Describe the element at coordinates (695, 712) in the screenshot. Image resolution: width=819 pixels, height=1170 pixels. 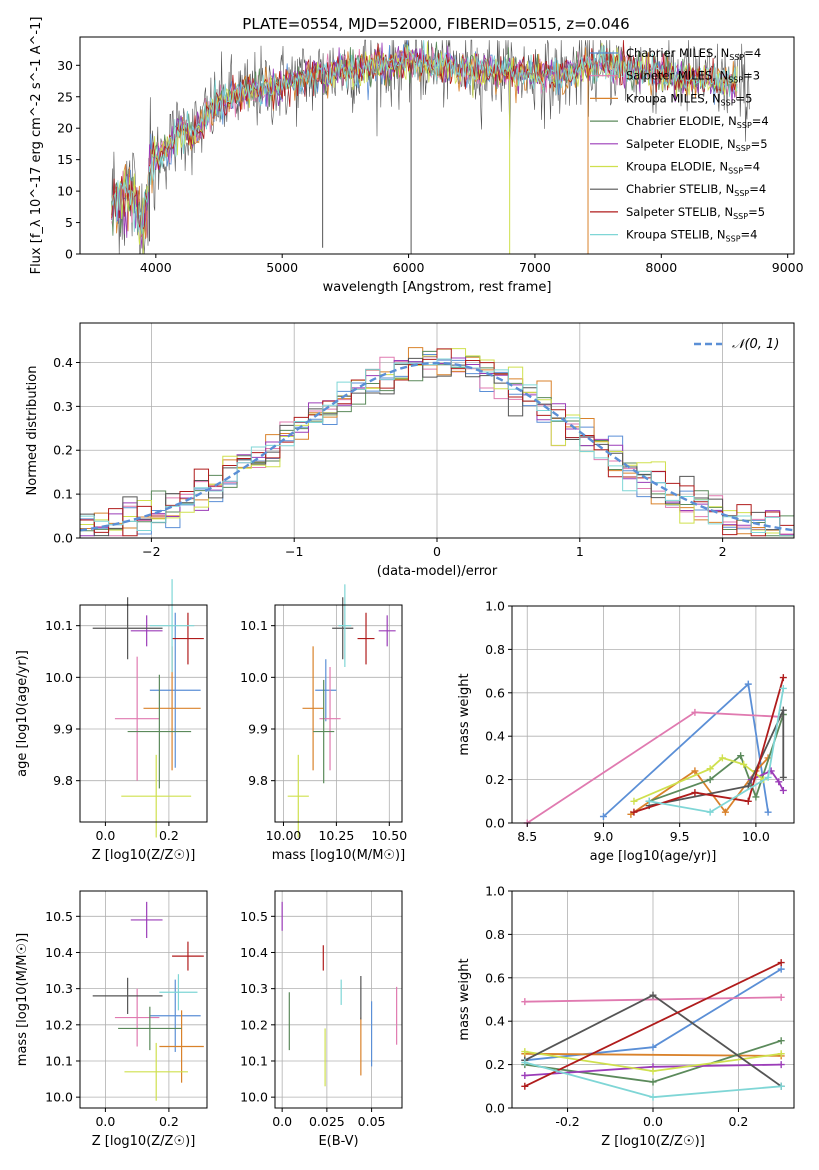
I see `mass-weight-vs-age-series-2-marker` at that location.